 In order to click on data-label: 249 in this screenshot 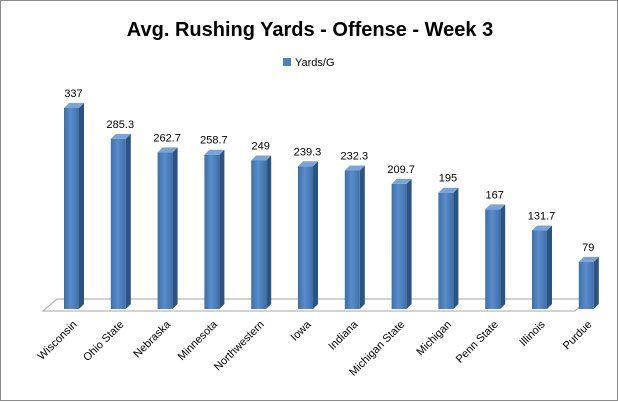, I will do `click(261, 146)`.